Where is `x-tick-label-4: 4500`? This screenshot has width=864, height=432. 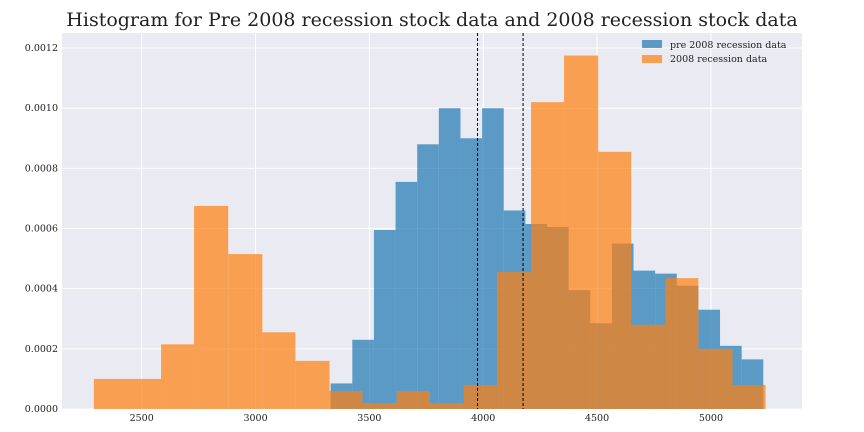
x-tick-label-4: 4500 is located at coordinates (597, 418).